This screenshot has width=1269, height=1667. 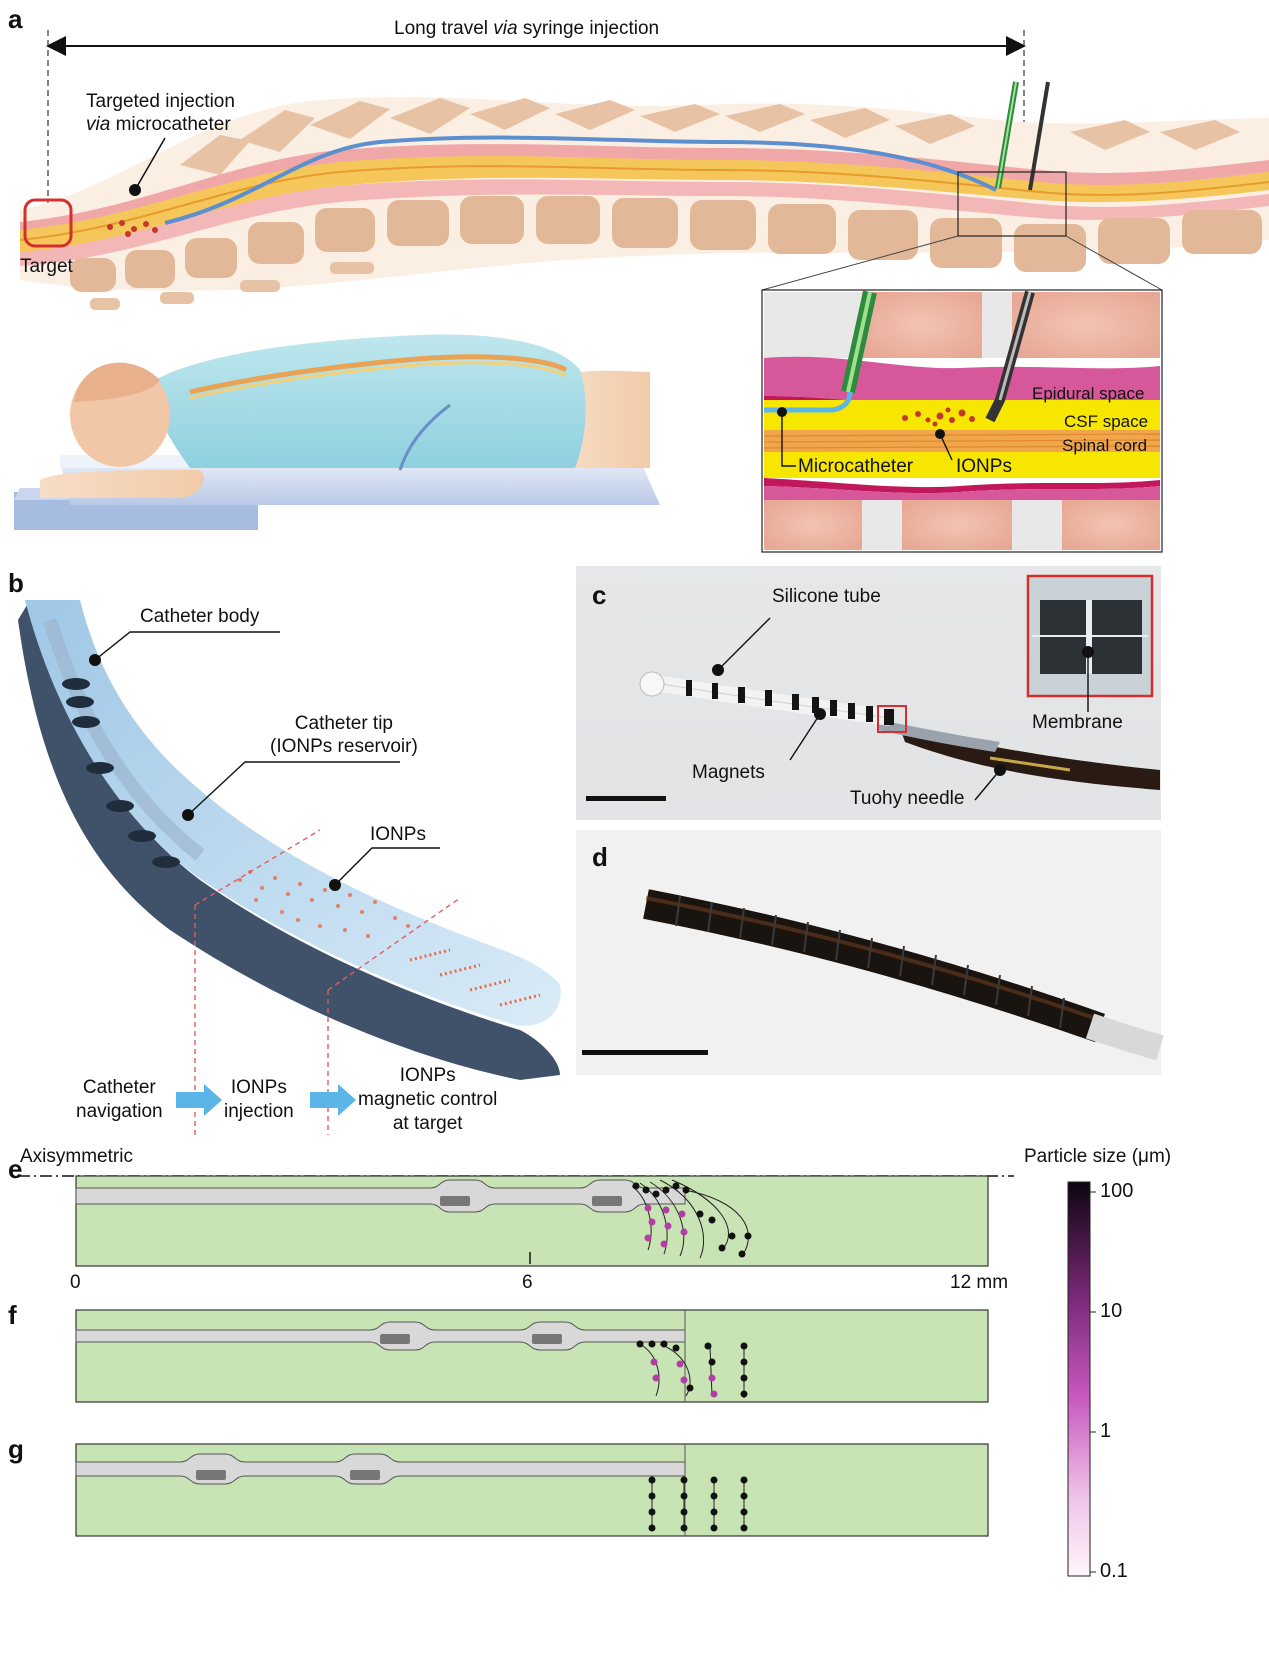 What do you see at coordinates (532, 1490) in the screenshot?
I see `panel-g-sim` at bounding box center [532, 1490].